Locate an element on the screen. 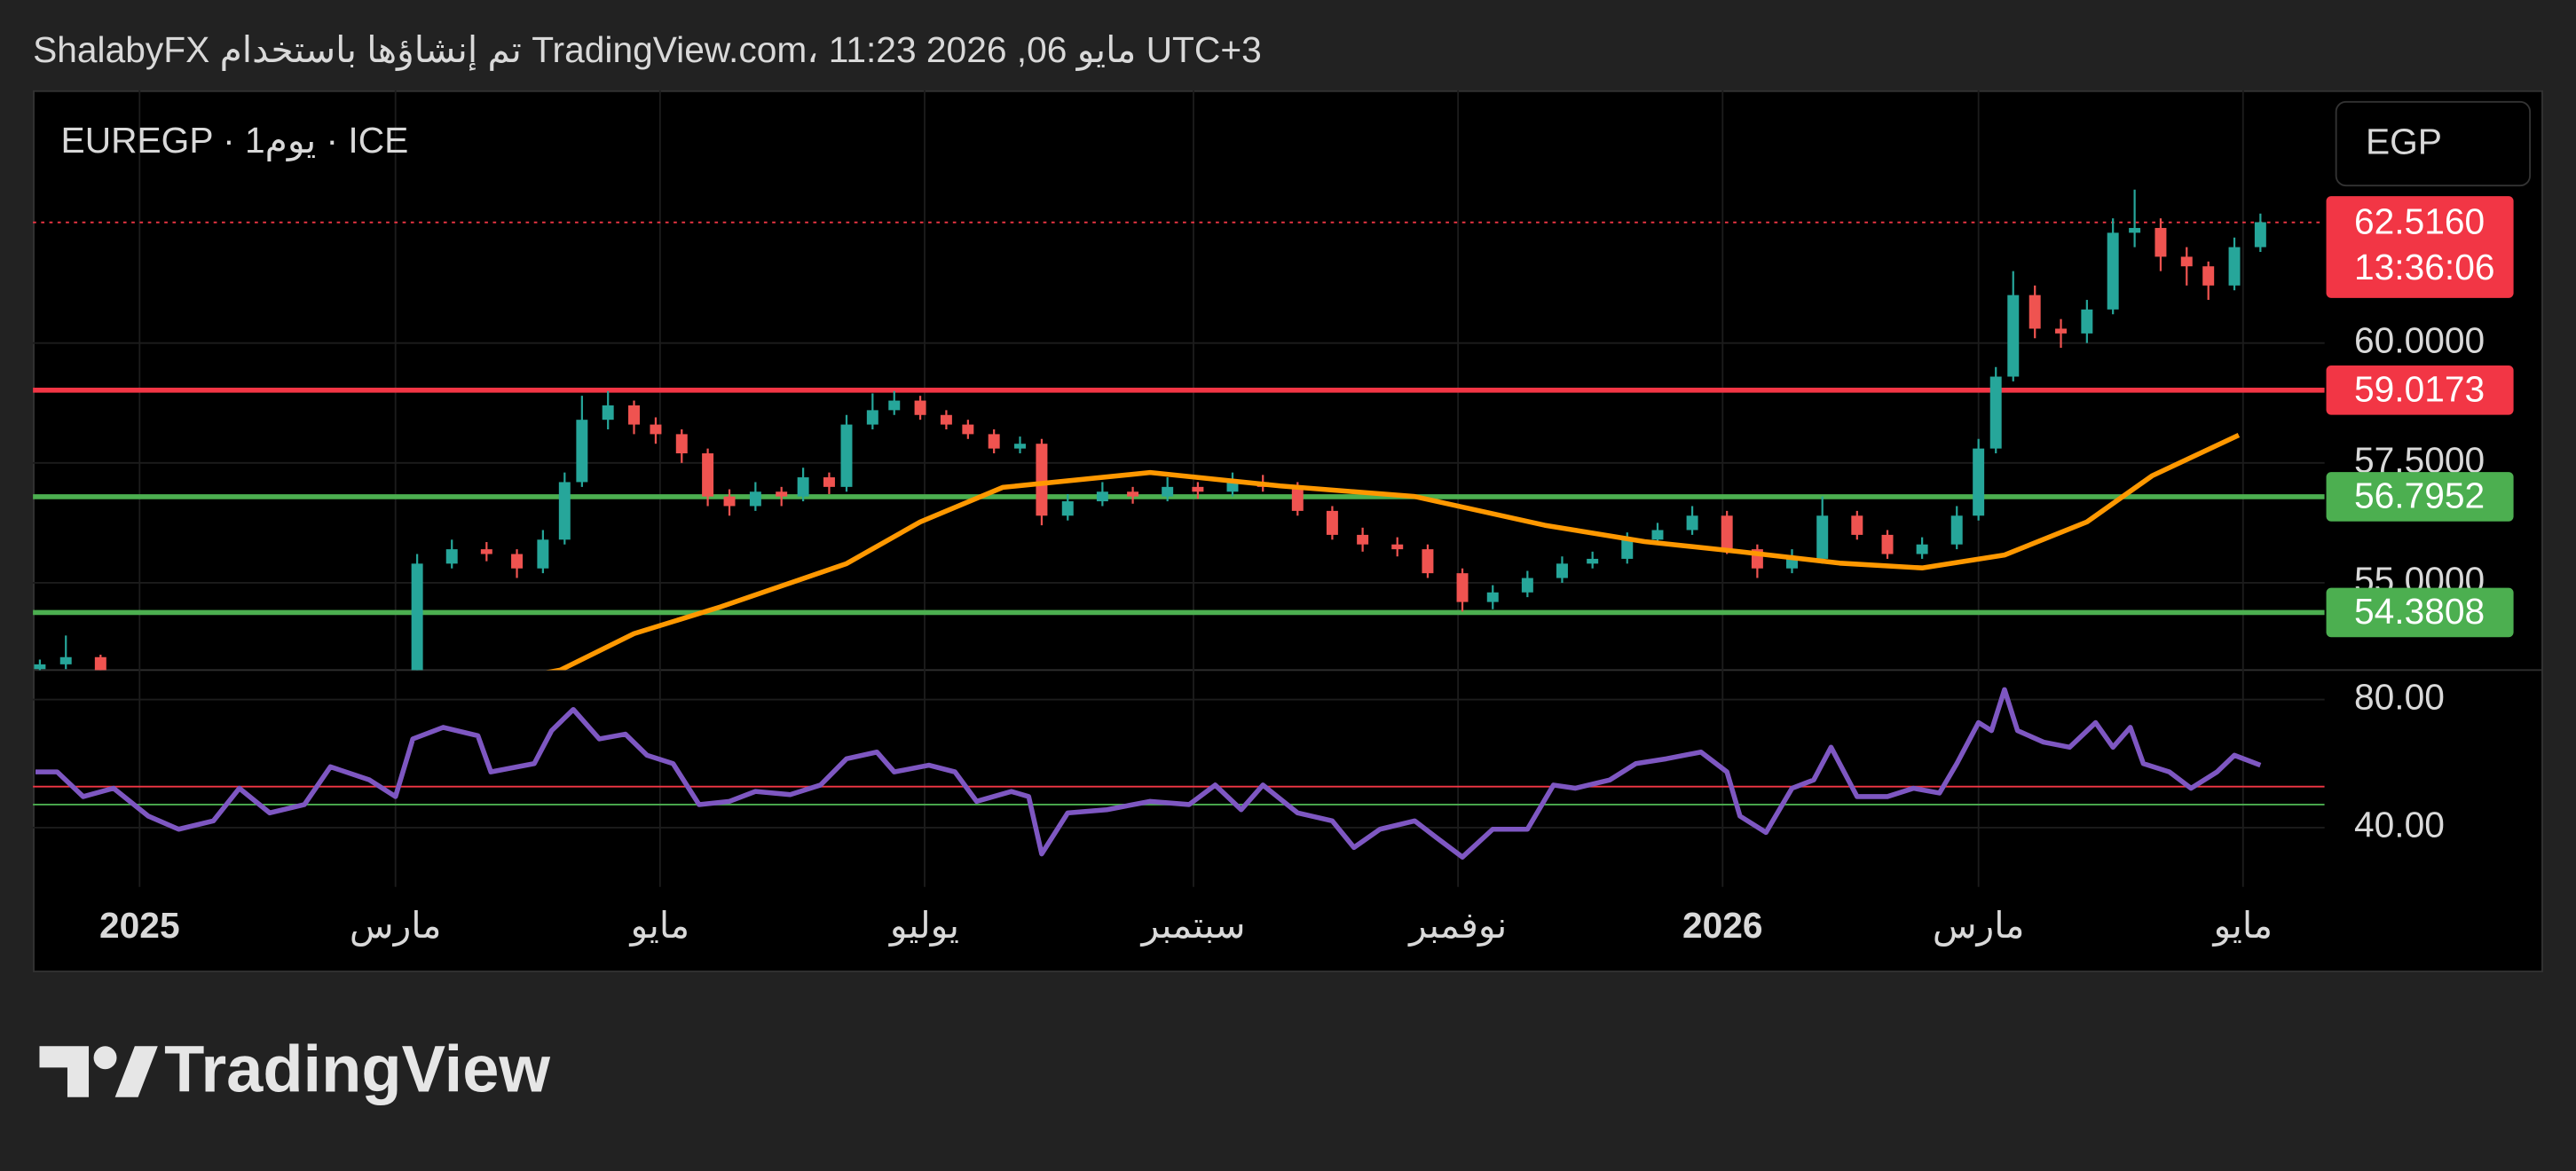 This screenshot has height=1171, width=2576. last-price-box is located at coordinates (2420, 247).